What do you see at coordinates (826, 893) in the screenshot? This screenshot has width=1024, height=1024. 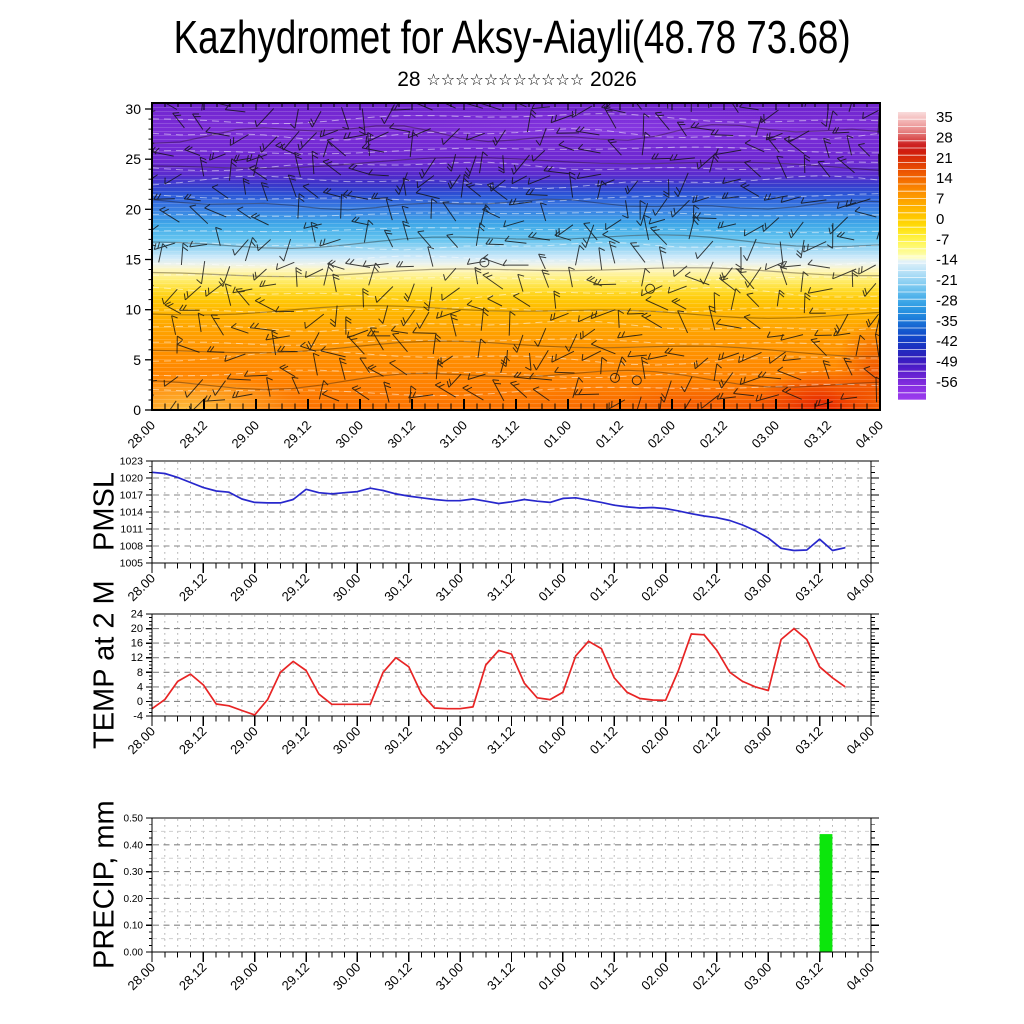 I see `precip-bar` at bounding box center [826, 893].